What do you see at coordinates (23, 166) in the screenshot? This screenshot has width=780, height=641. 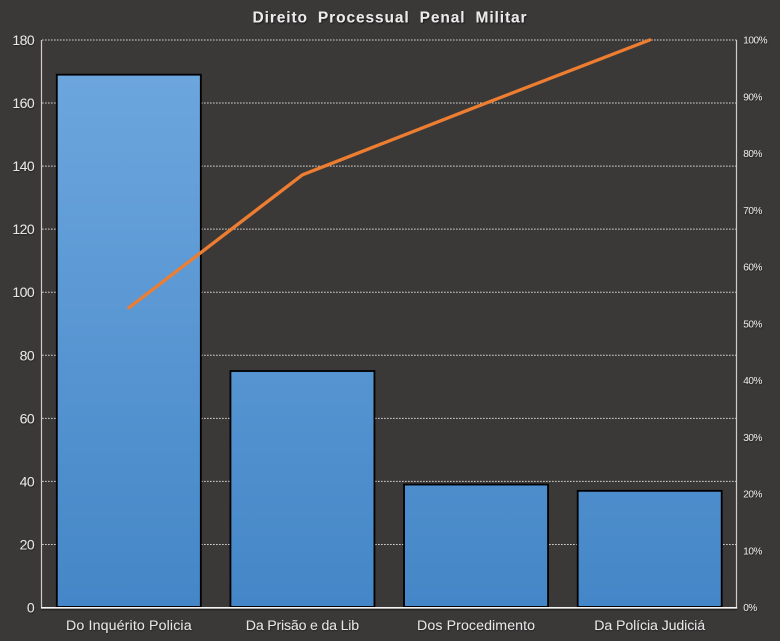 I see `svg-text: 140` at bounding box center [23, 166].